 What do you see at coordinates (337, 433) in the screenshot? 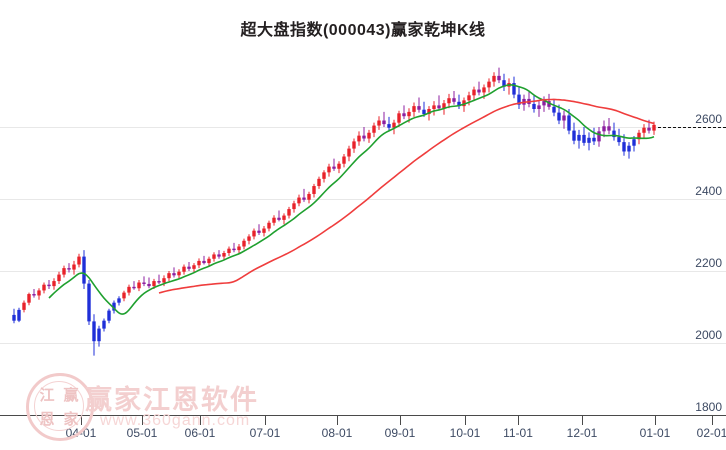
I see `x-axis-label-08-01: 08-01` at bounding box center [337, 433].